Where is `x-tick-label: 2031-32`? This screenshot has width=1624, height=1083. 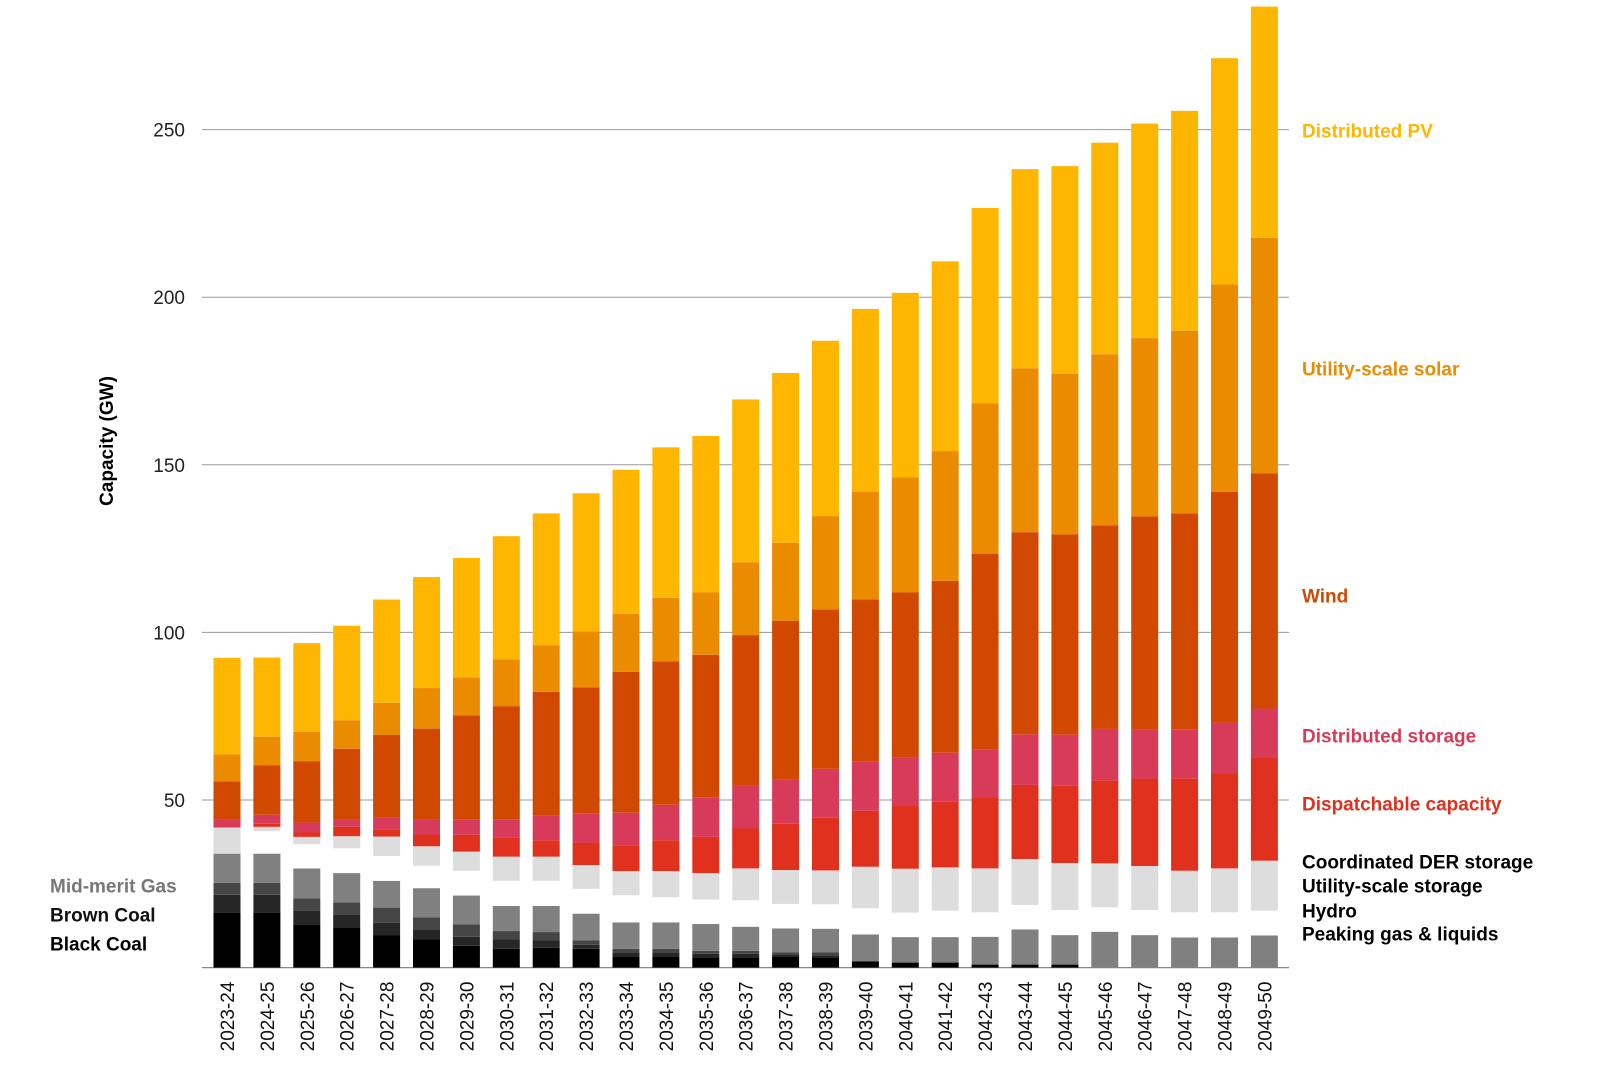
x-tick-label: 2031-32 is located at coordinates (547, 1017).